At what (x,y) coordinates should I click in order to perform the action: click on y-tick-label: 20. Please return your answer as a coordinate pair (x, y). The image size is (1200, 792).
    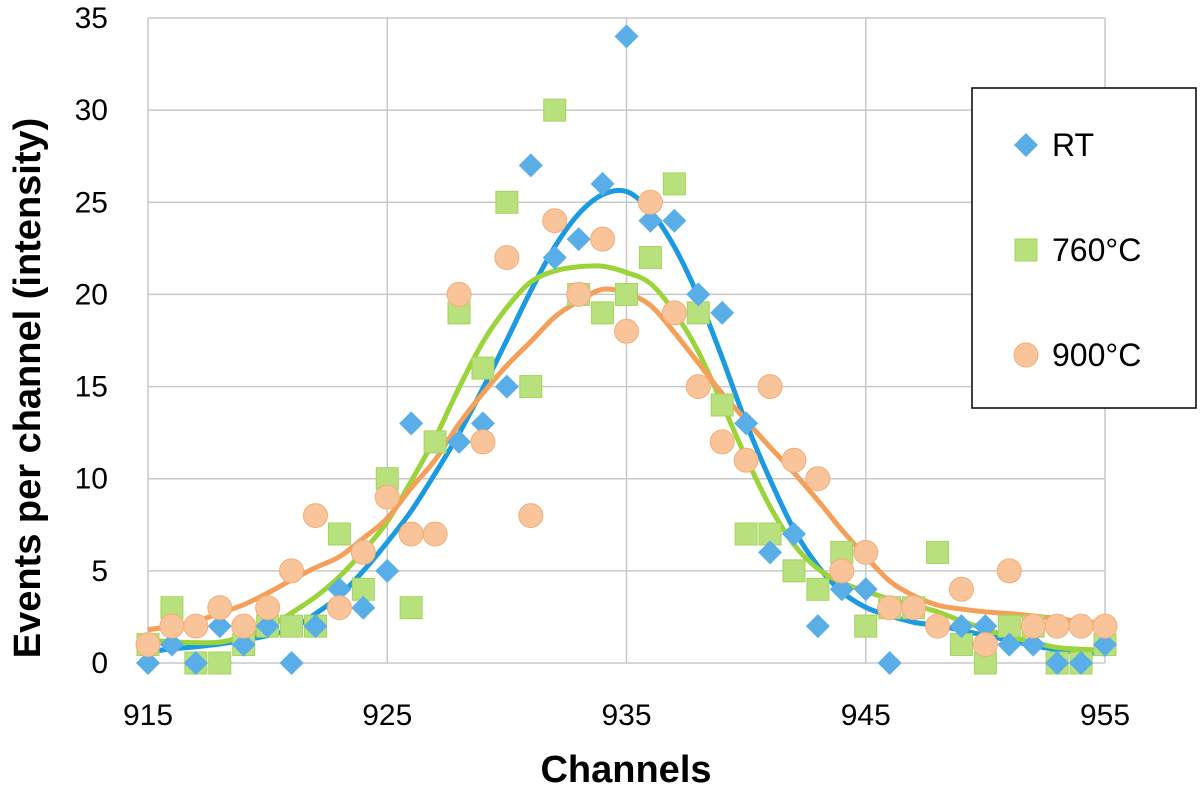
    Looking at the image, I should click on (91, 294).